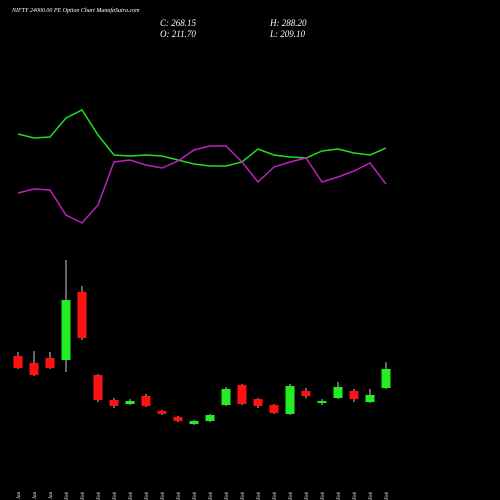 The image size is (500, 500). I want to click on x-tick-label: 13 Feb, so click(211, 496).